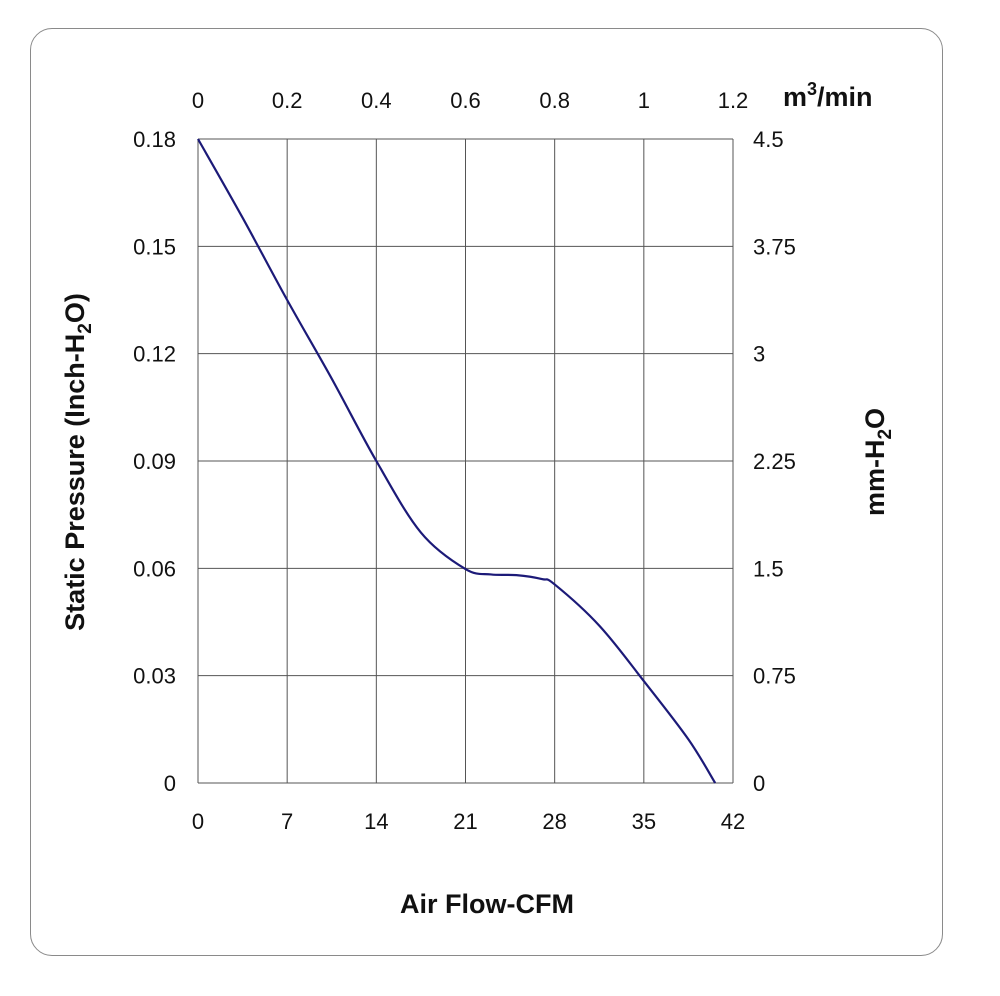  I want to click on x-tick-label: 14, so click(376, 821).